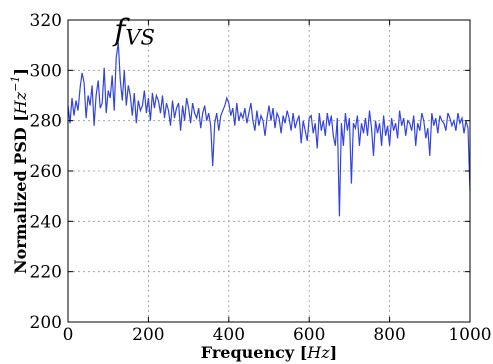 The width and height of the screenshot is (493, 364). What do you see at coordinates (20, 72) in the screenshot?
I see `y-axis-bracket-close: ]` at bounding box center [20, 72].